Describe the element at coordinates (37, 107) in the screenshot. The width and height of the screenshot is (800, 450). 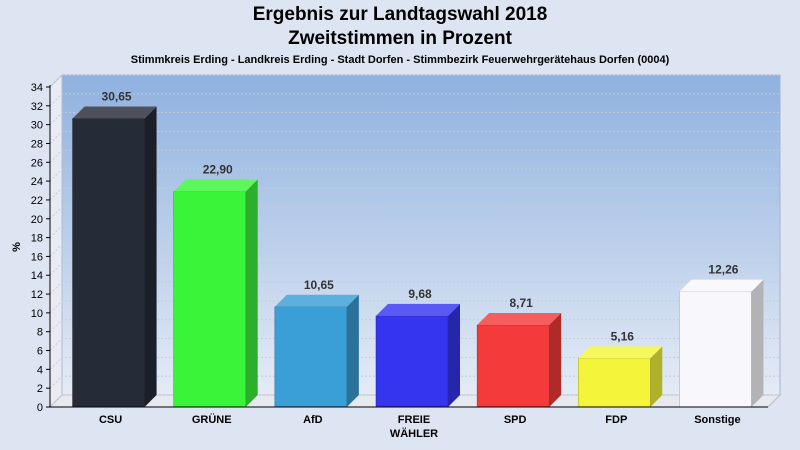
I see `y-tick-label: 32` at that location.